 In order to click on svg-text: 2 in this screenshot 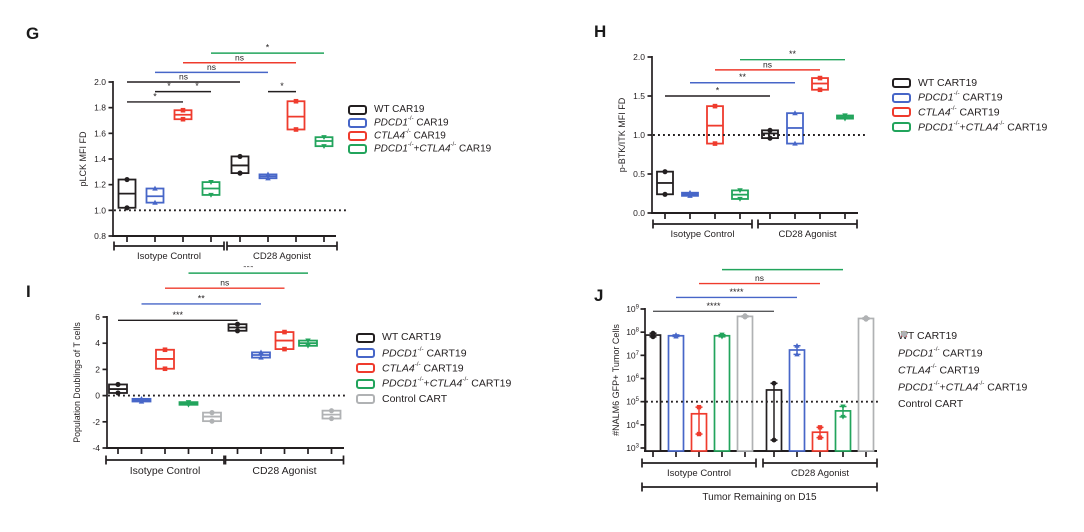, I will do `click(97, 369)`.